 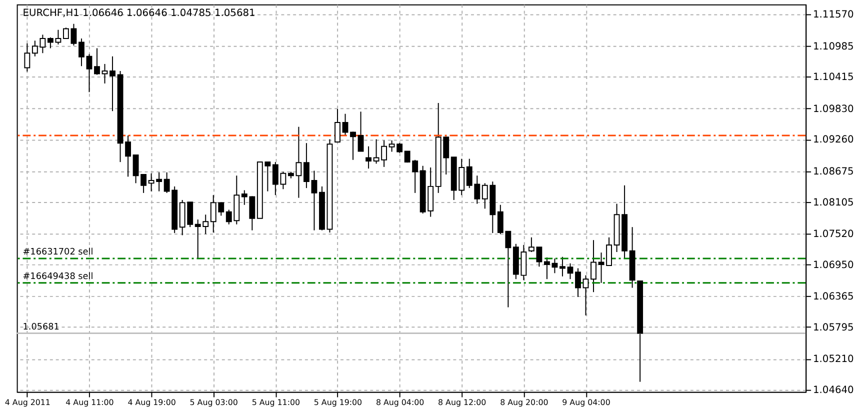 What do you see at coordinates (833, 109) in the screenshot?
I see `y-tick-label: 1.09830` at bounding box center [833, 109].